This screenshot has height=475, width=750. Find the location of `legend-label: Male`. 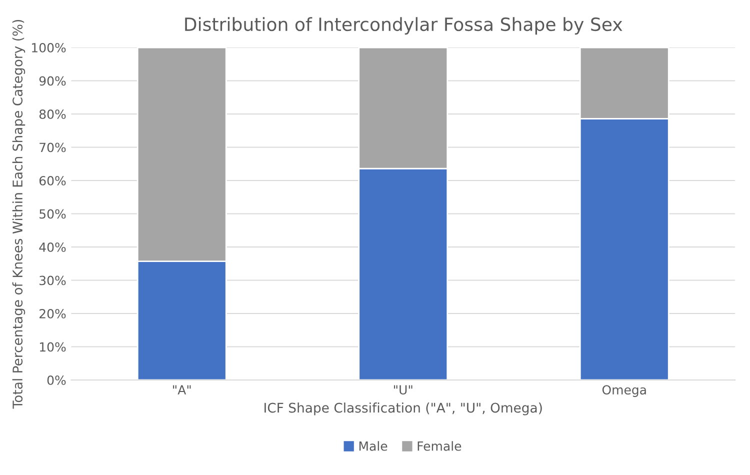

legend-label: Male is located at coordinates (373, 446).